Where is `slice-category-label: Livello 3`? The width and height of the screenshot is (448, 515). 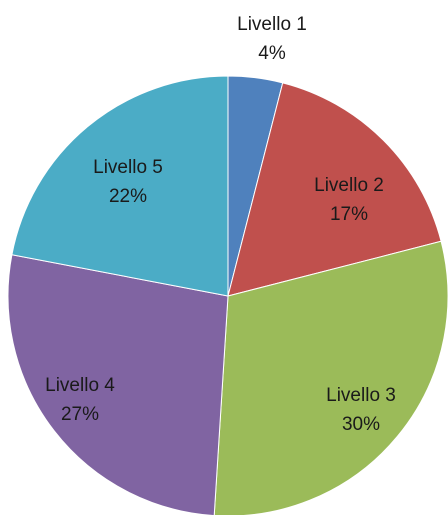 slice-category-label: Livello 3 is located at coordinates (361, 395).